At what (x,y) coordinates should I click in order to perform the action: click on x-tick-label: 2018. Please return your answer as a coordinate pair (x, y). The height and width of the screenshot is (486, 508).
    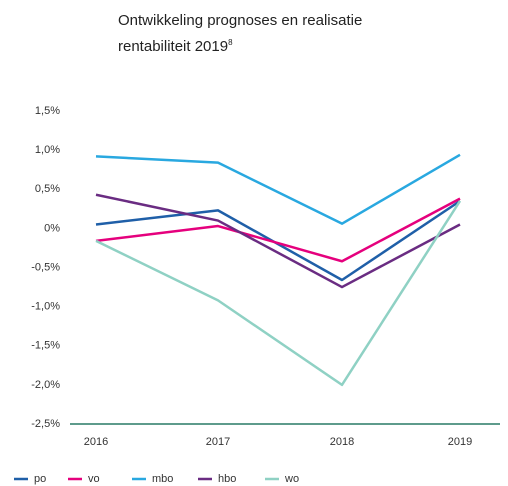
    Looking at the image, I should click on (342, 442).